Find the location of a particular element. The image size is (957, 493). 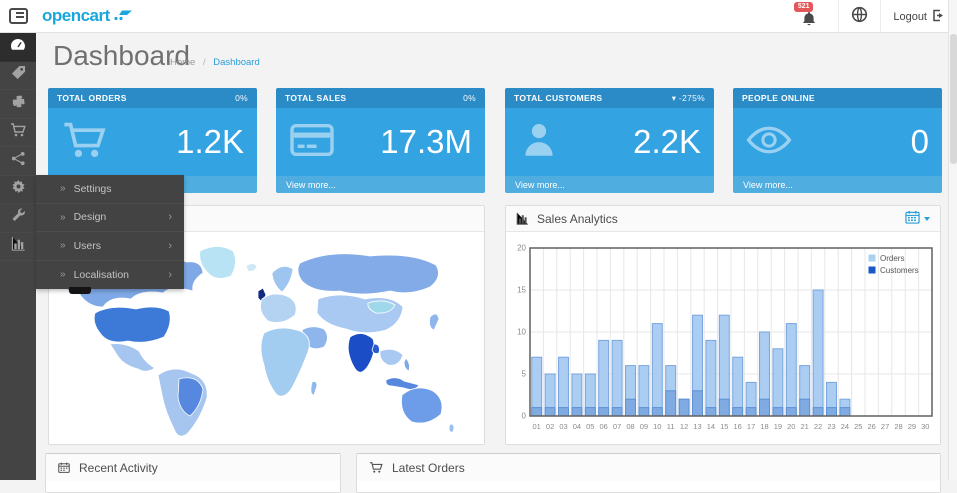

sidebar-item-reports is located at coordinates (18, 247).